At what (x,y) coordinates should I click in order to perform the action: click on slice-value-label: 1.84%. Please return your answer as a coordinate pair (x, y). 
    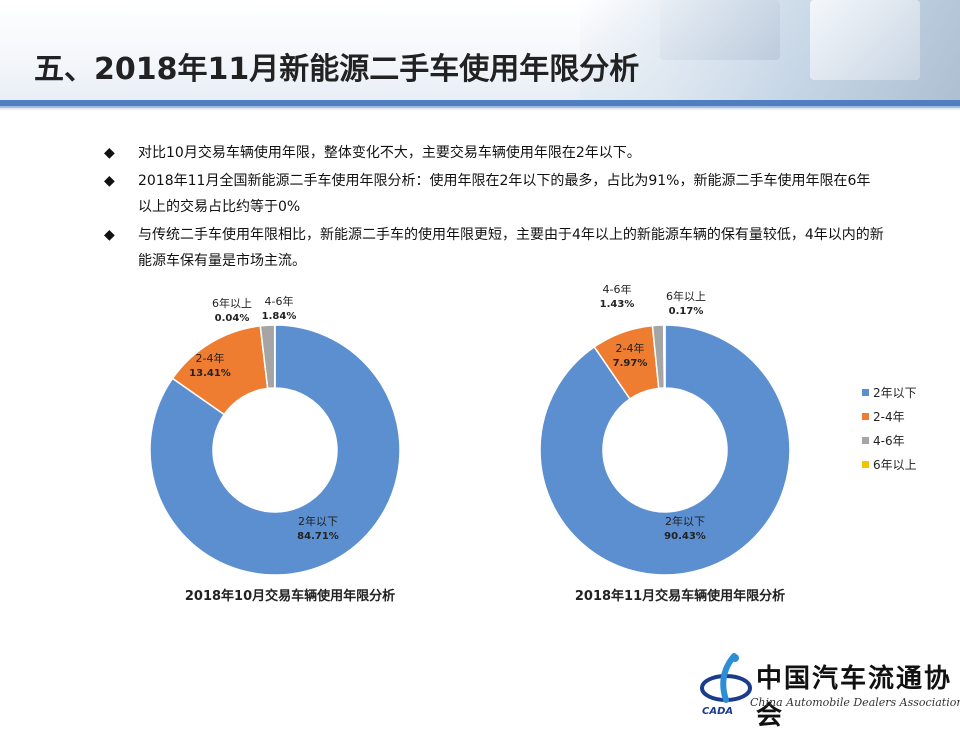
    Looking at the image, I should click on (279, 316).